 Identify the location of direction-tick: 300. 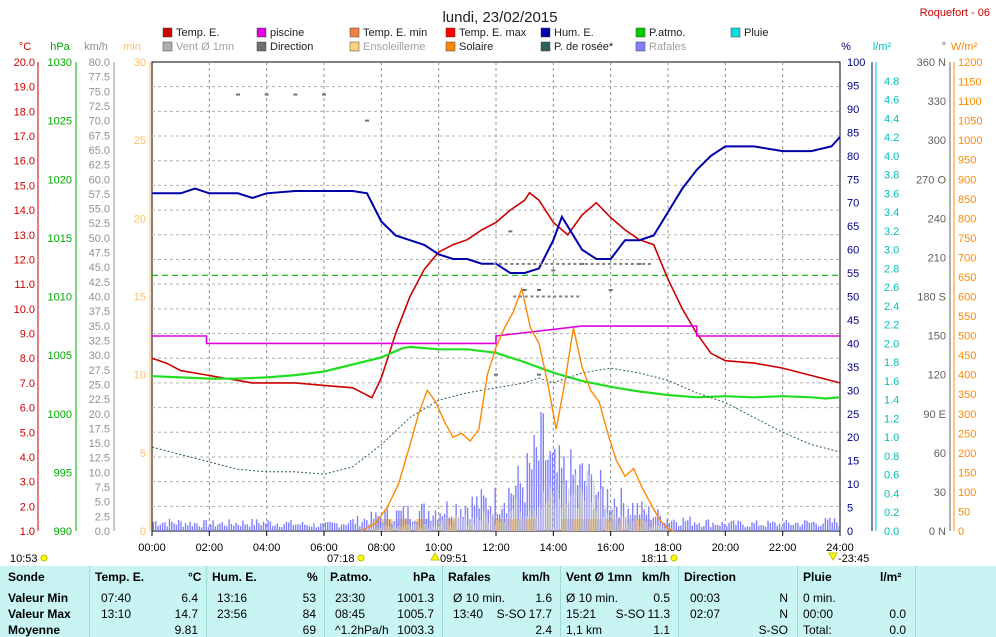
(937, 141).